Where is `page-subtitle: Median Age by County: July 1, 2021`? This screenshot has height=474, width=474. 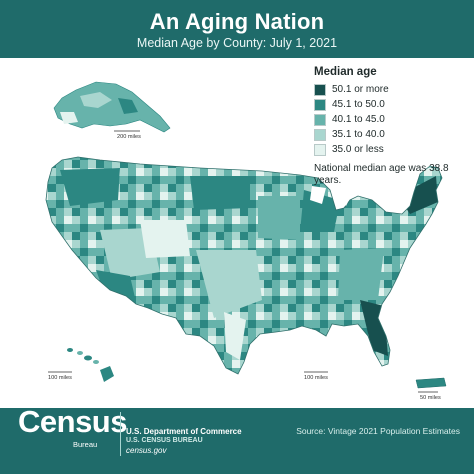 page-subtitle: Median Age by County: July 1, 2021 is located at coordinates (237, 43).